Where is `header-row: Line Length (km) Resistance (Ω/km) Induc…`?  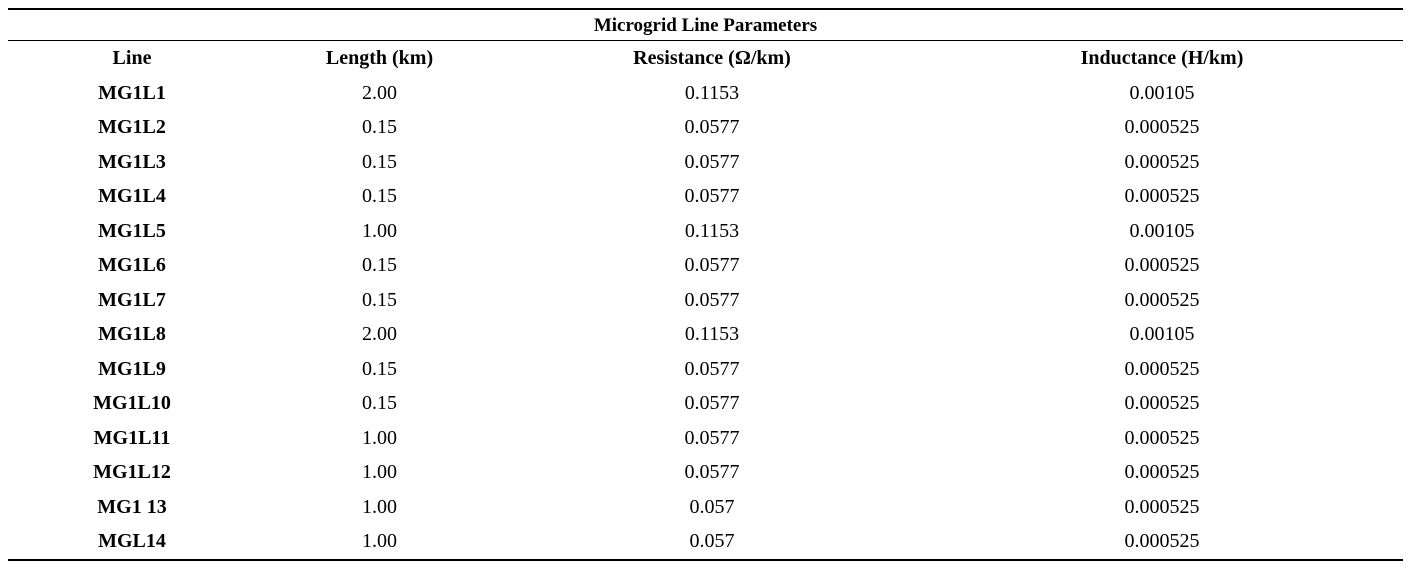
header-row: Line Length (km) Resistance (Ω/km) Induc… is located at coordinates (705, 58).